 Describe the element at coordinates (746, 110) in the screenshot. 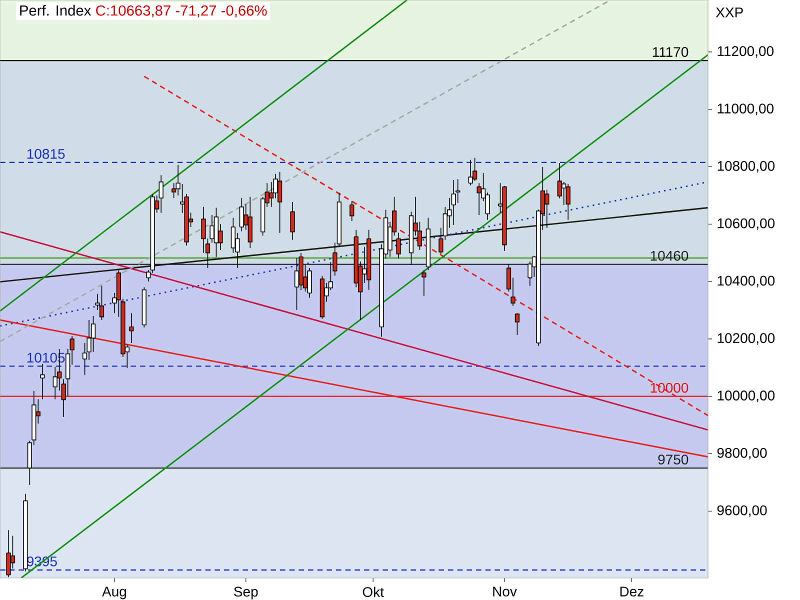

I see `y-tick-label: 11000,00` at that location.